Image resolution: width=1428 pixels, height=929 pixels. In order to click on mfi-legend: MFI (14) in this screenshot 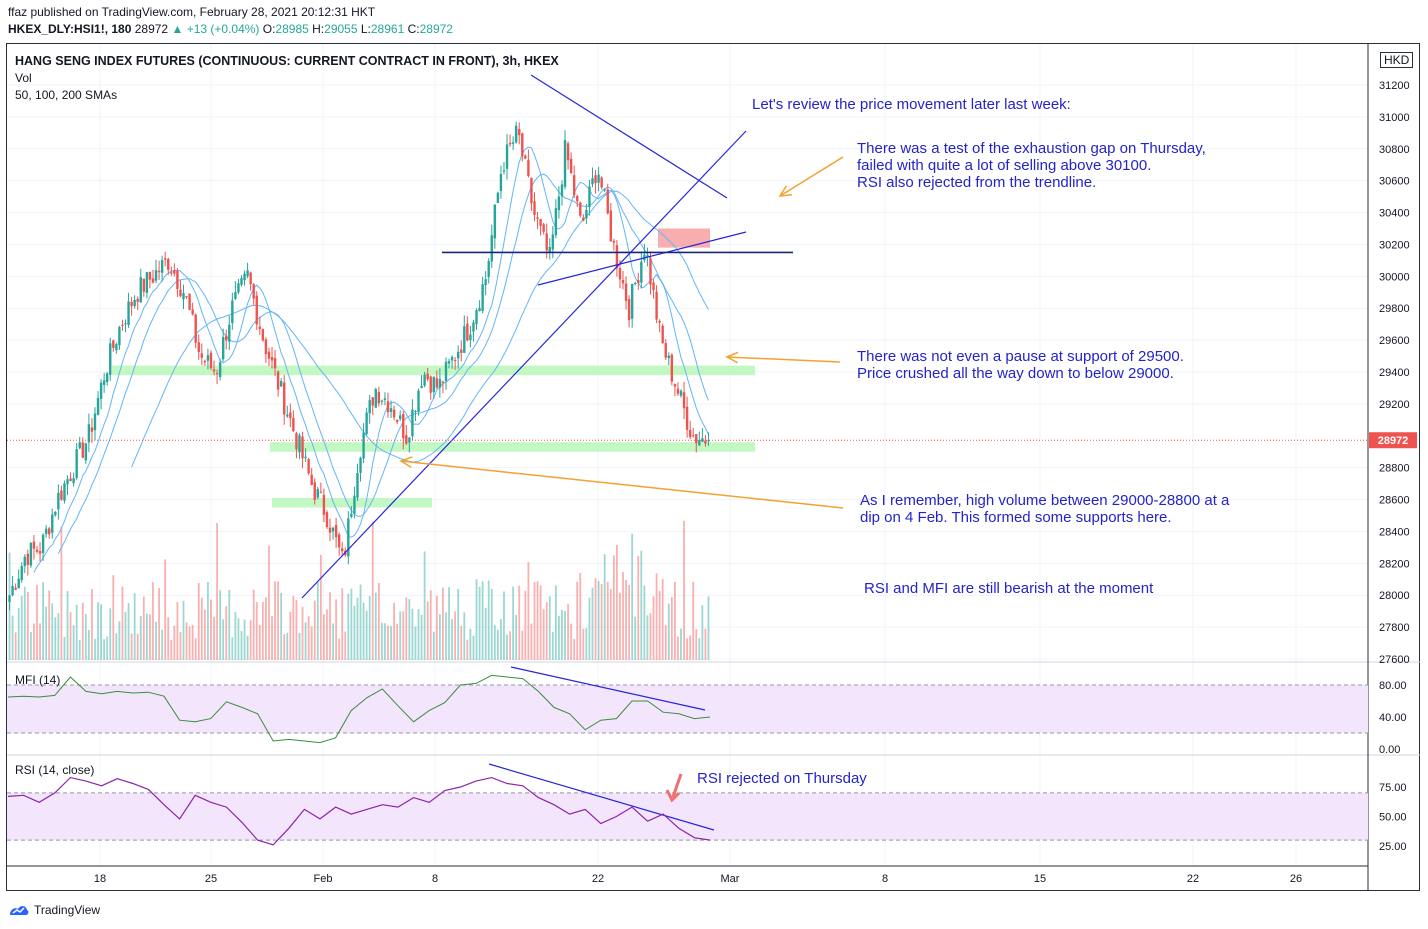, I will do `click(38, 680)`.